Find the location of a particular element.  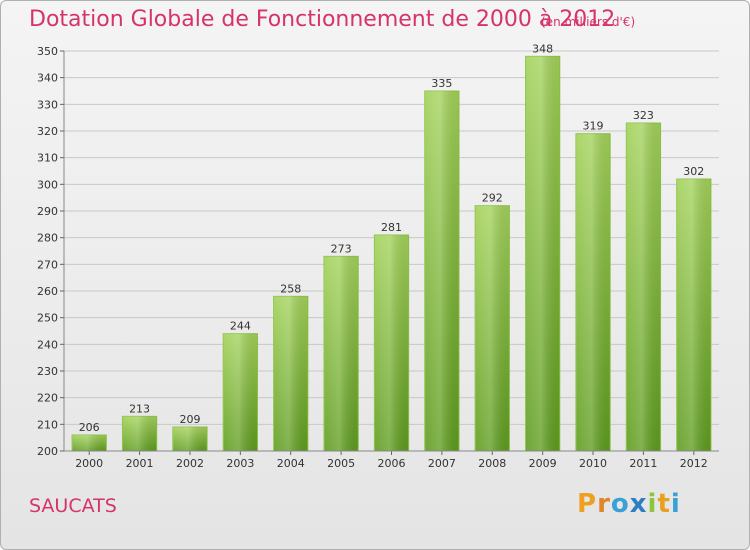

proxiti-logo: Proxiti is located at coordinates (629, 504).